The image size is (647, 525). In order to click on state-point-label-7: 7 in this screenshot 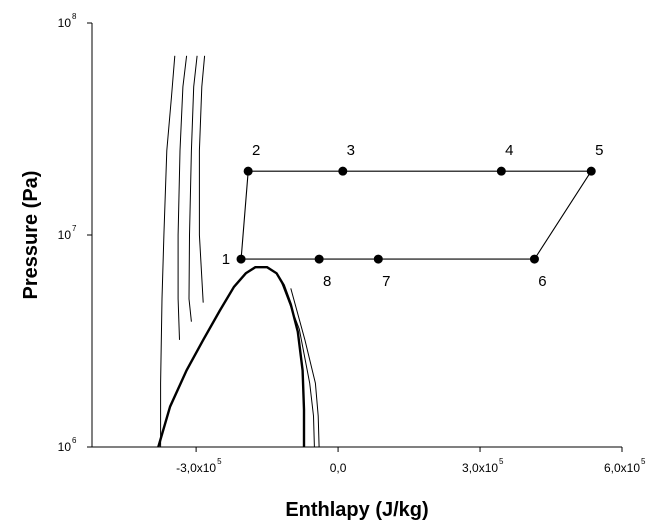, I will do `click(386, 281)`.